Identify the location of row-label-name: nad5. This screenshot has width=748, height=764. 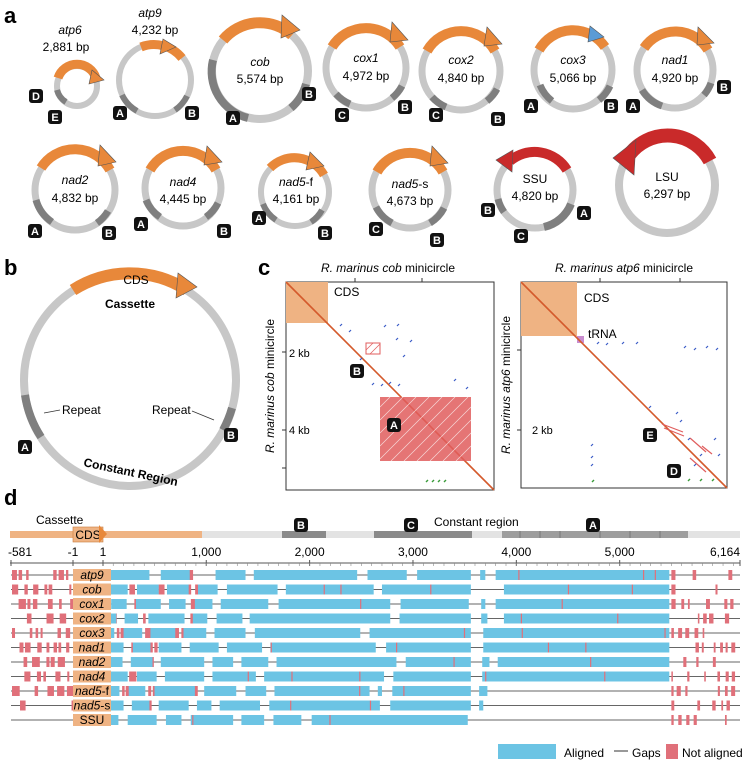
(87, 706).